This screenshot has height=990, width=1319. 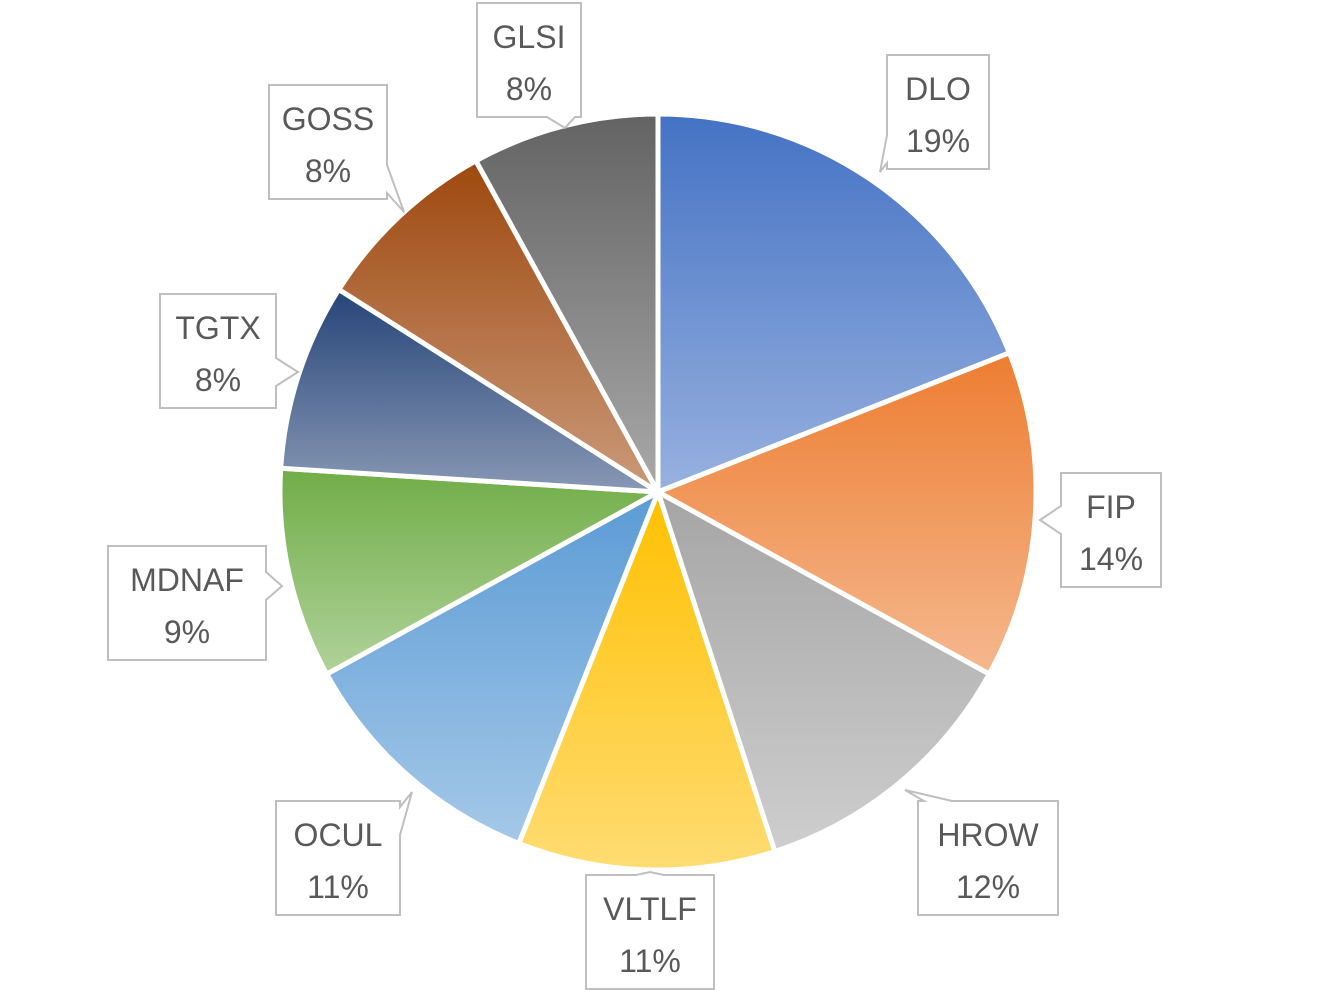 I want to click on pie-slice-hrow, so click(x=823, y=671).